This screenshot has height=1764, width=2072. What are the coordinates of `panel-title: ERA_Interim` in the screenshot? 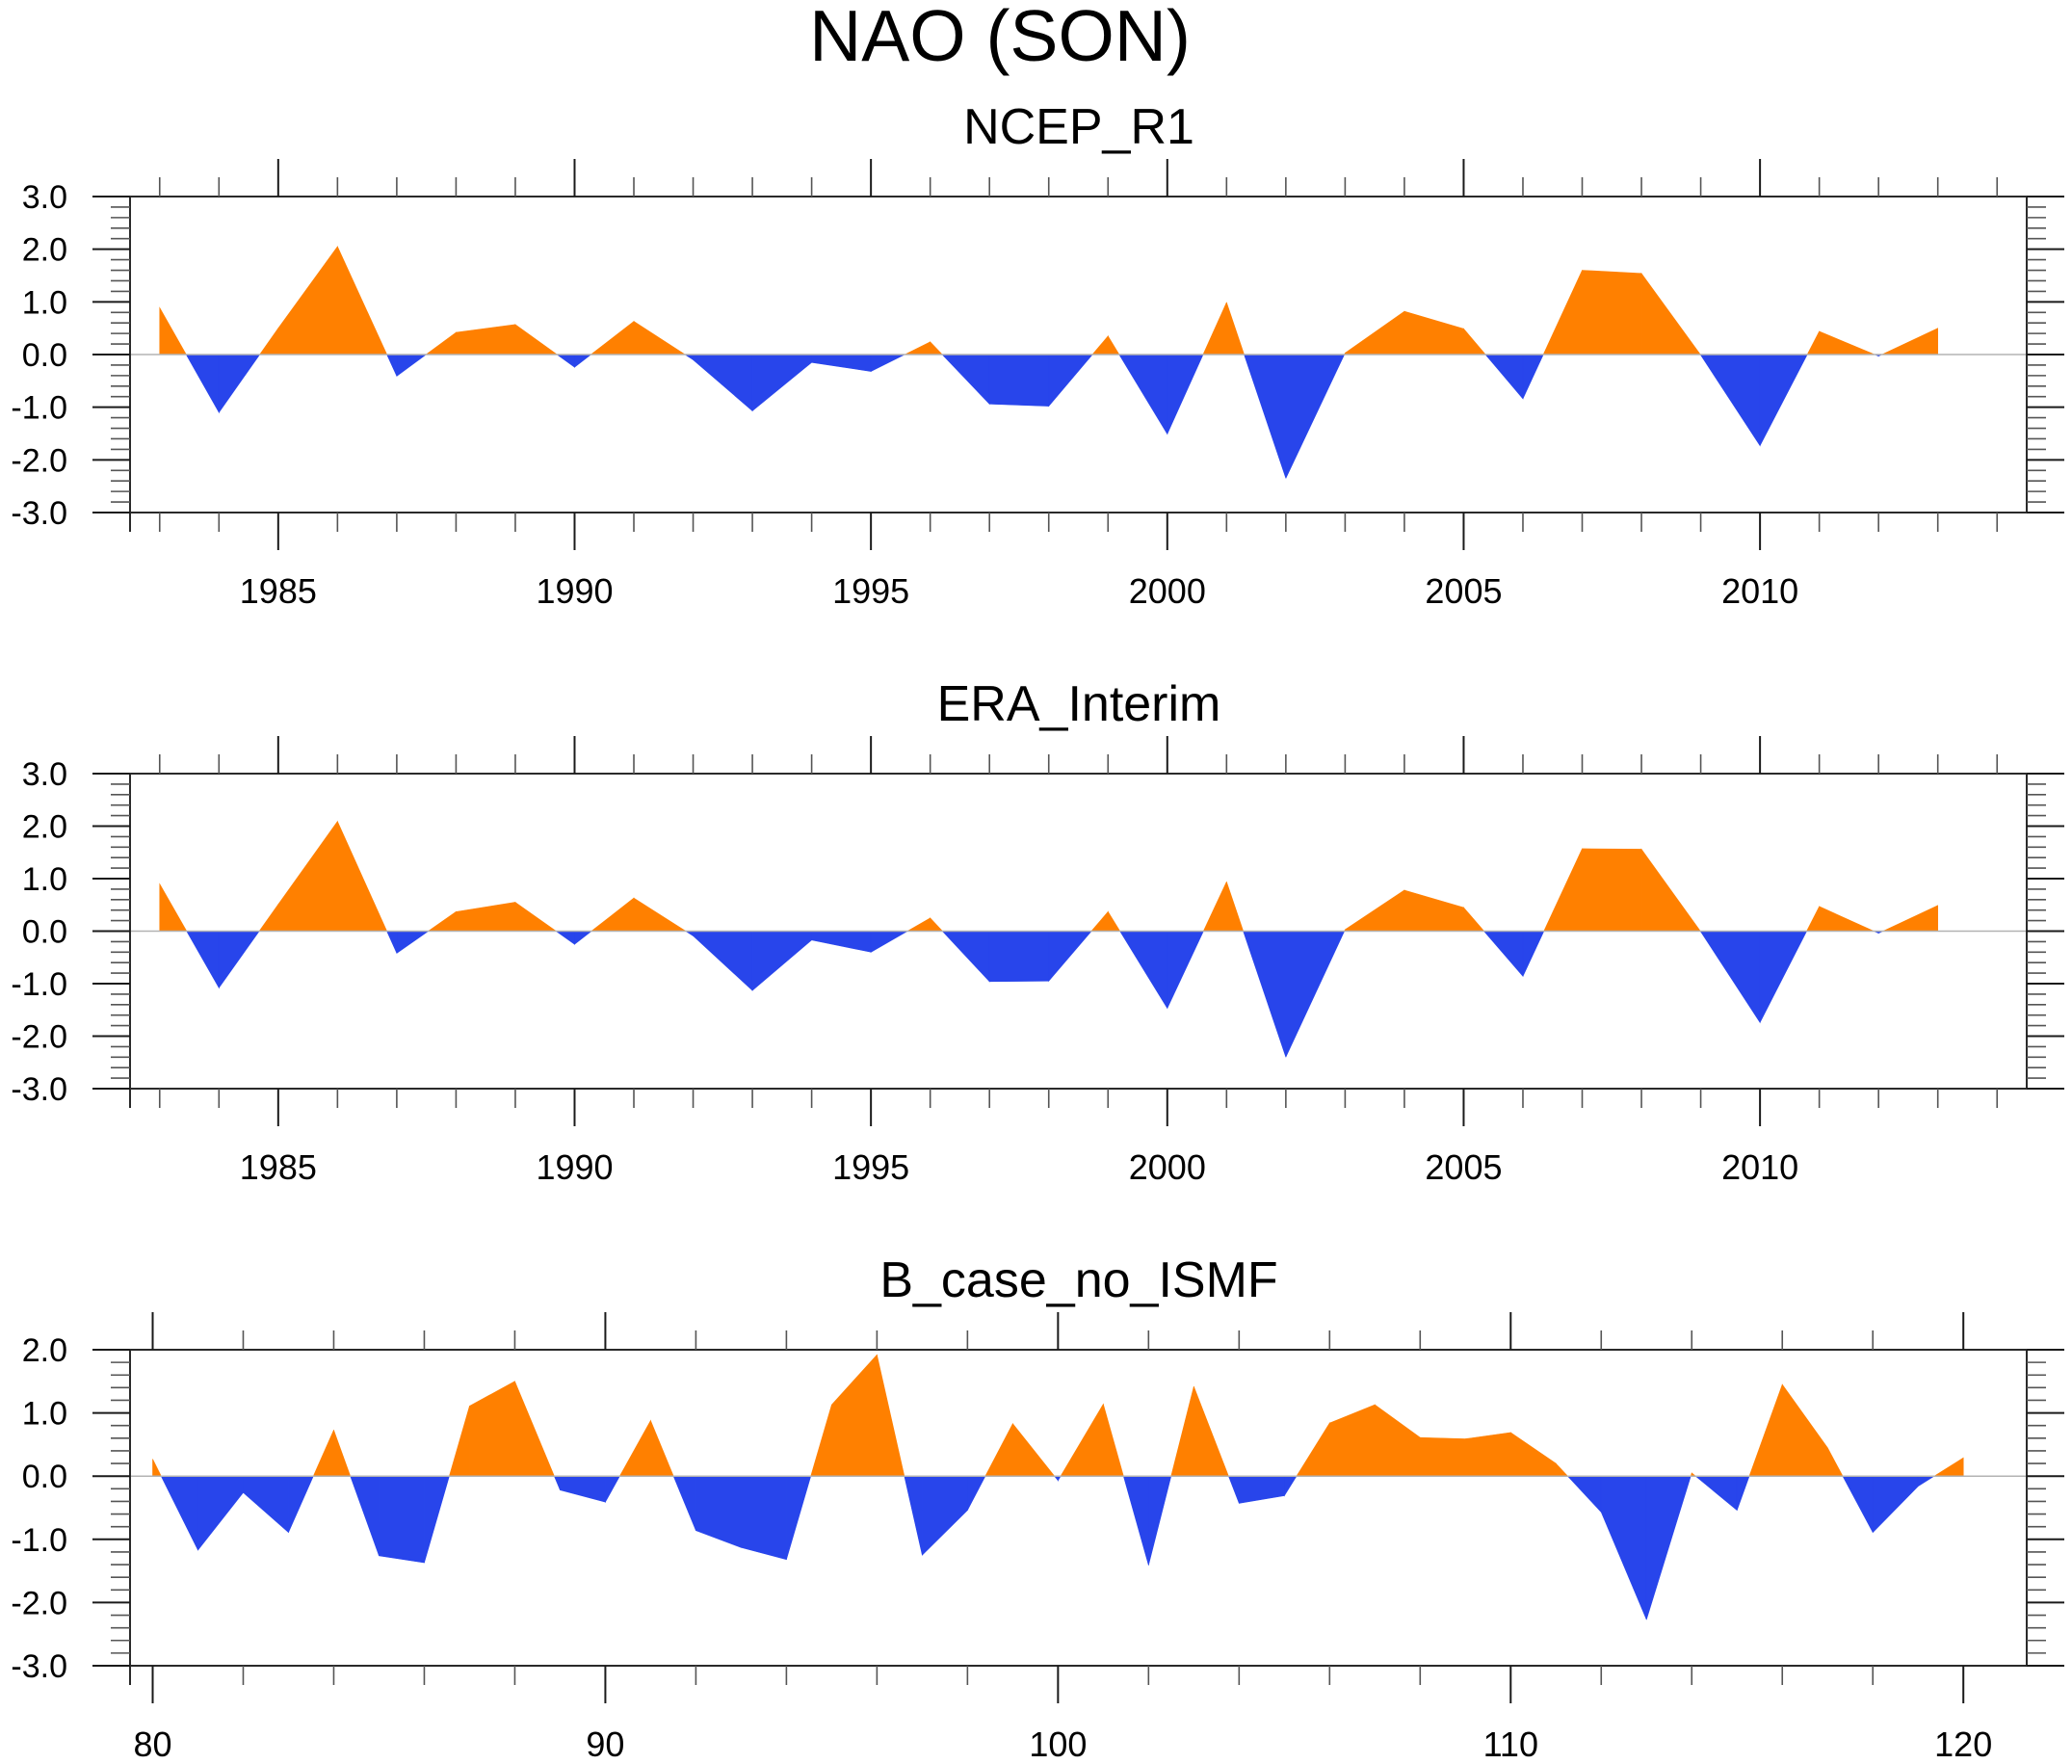 It's located at (1079, 704).